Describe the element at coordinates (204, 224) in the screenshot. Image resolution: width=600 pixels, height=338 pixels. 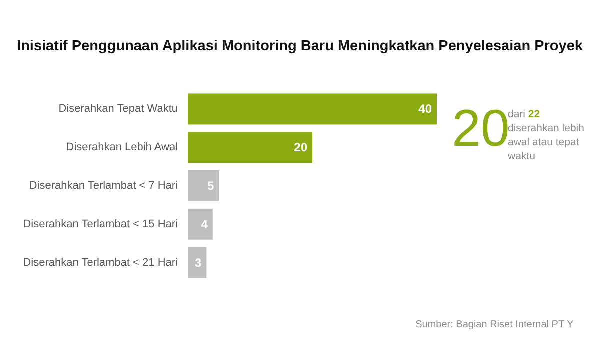
I see `data-label: 4` at that location.